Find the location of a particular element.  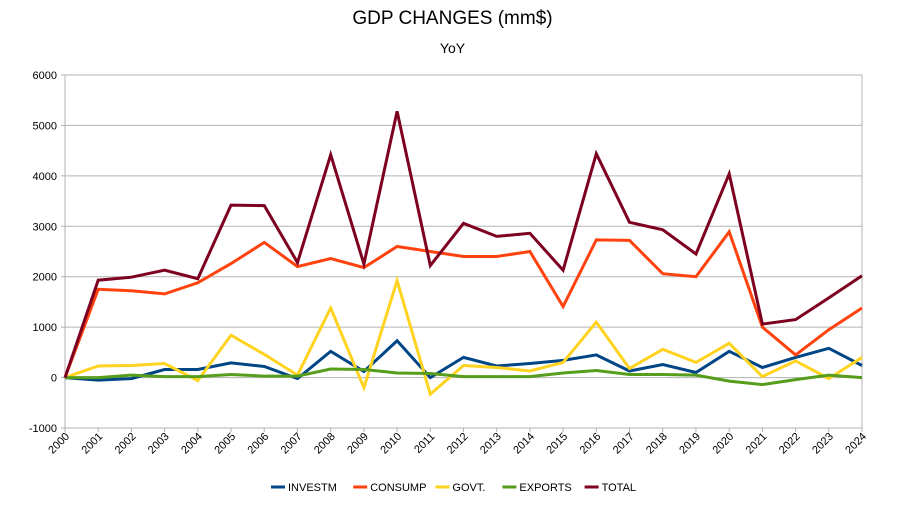

x-tick-label: 2007 is located at coordinates (292, 444).